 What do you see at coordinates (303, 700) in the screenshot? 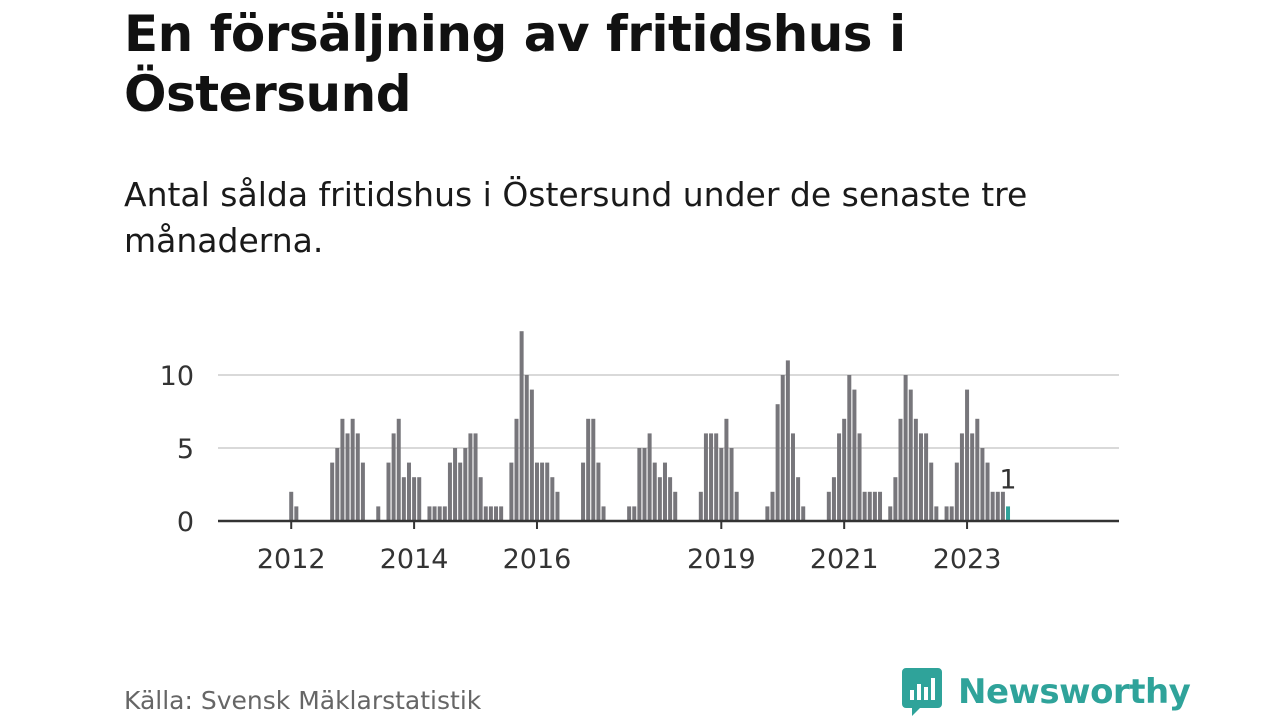
I see `source-note: Källa: Svensk Mäklarstatistik` at bounding box center [303, 700].